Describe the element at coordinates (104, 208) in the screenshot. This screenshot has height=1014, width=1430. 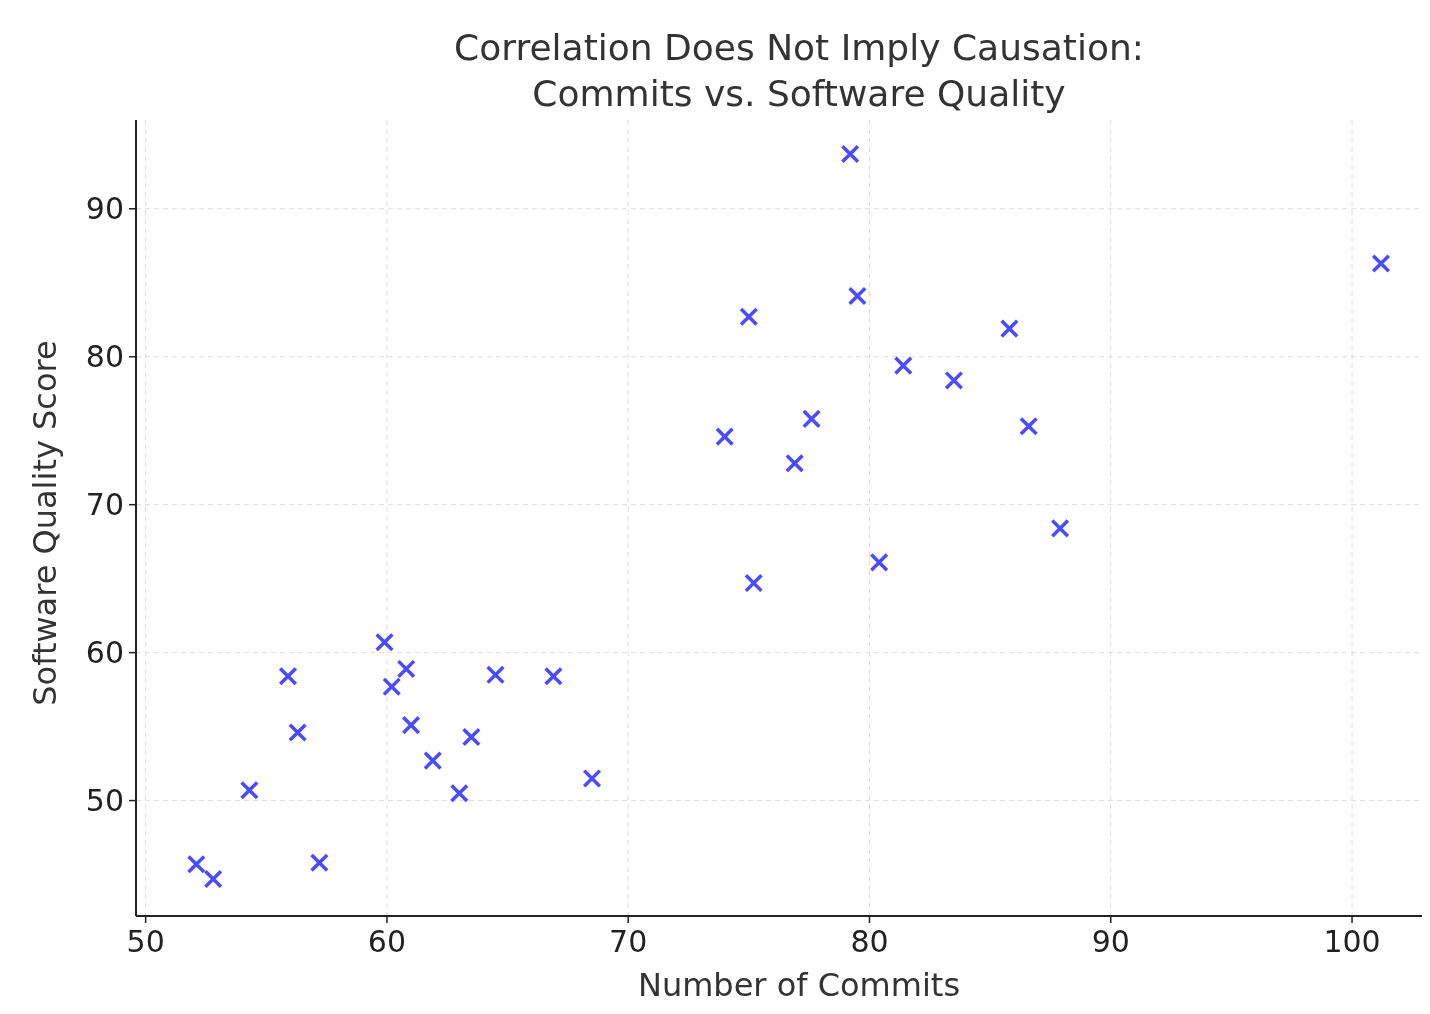
I see `y-tick-label: 90` at that location.